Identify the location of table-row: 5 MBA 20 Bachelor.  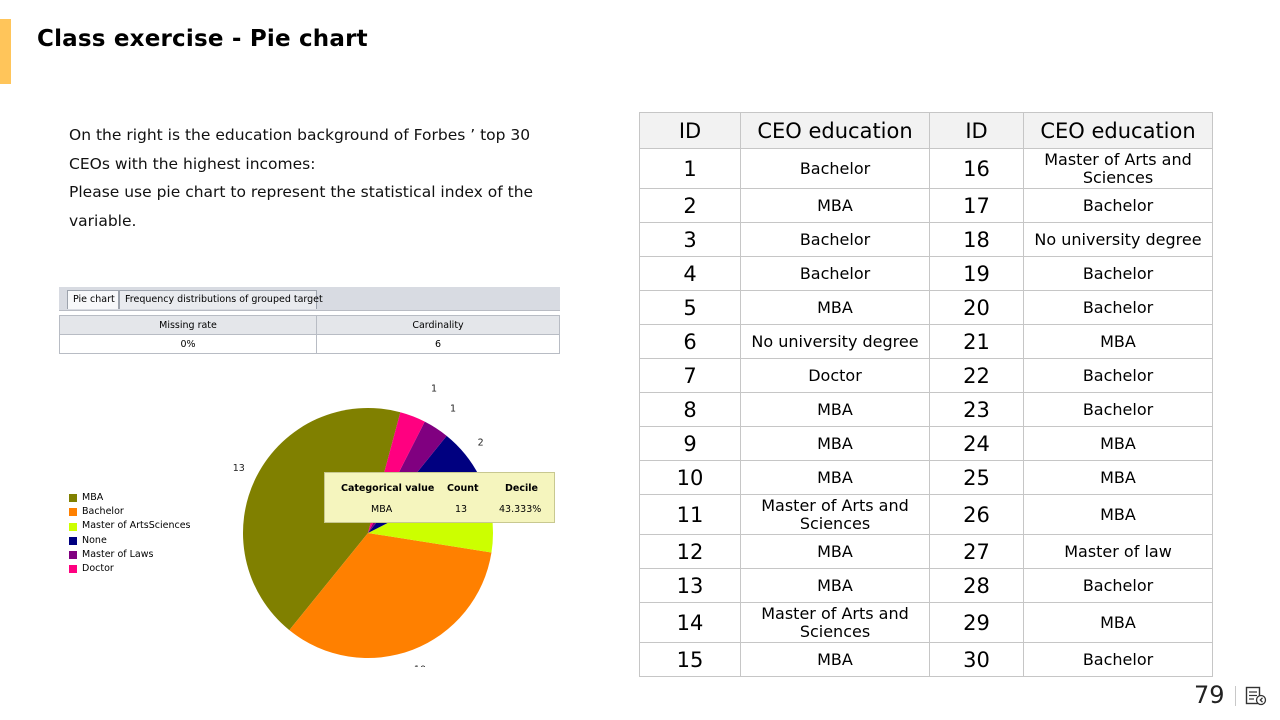
(926, 307).